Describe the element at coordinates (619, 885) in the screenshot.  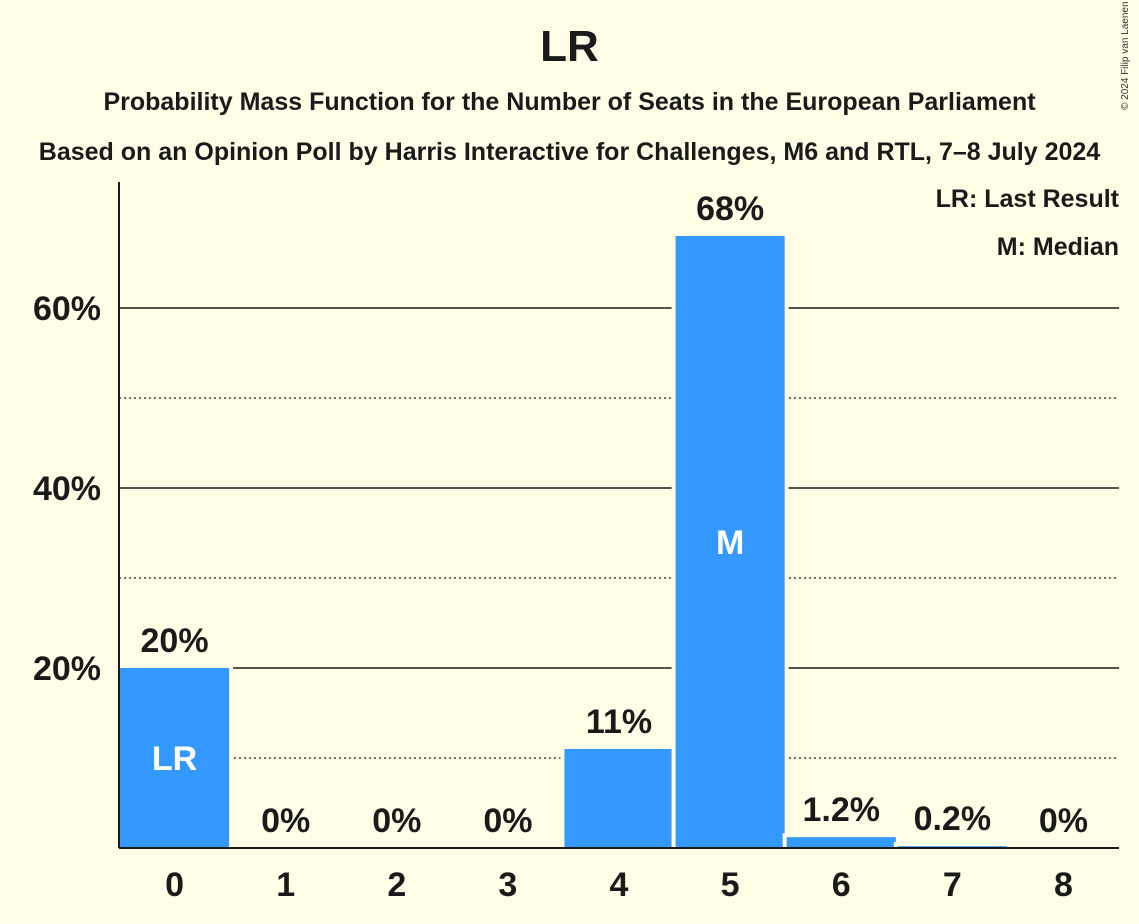
I see `x-tick-label: 4` at that location.